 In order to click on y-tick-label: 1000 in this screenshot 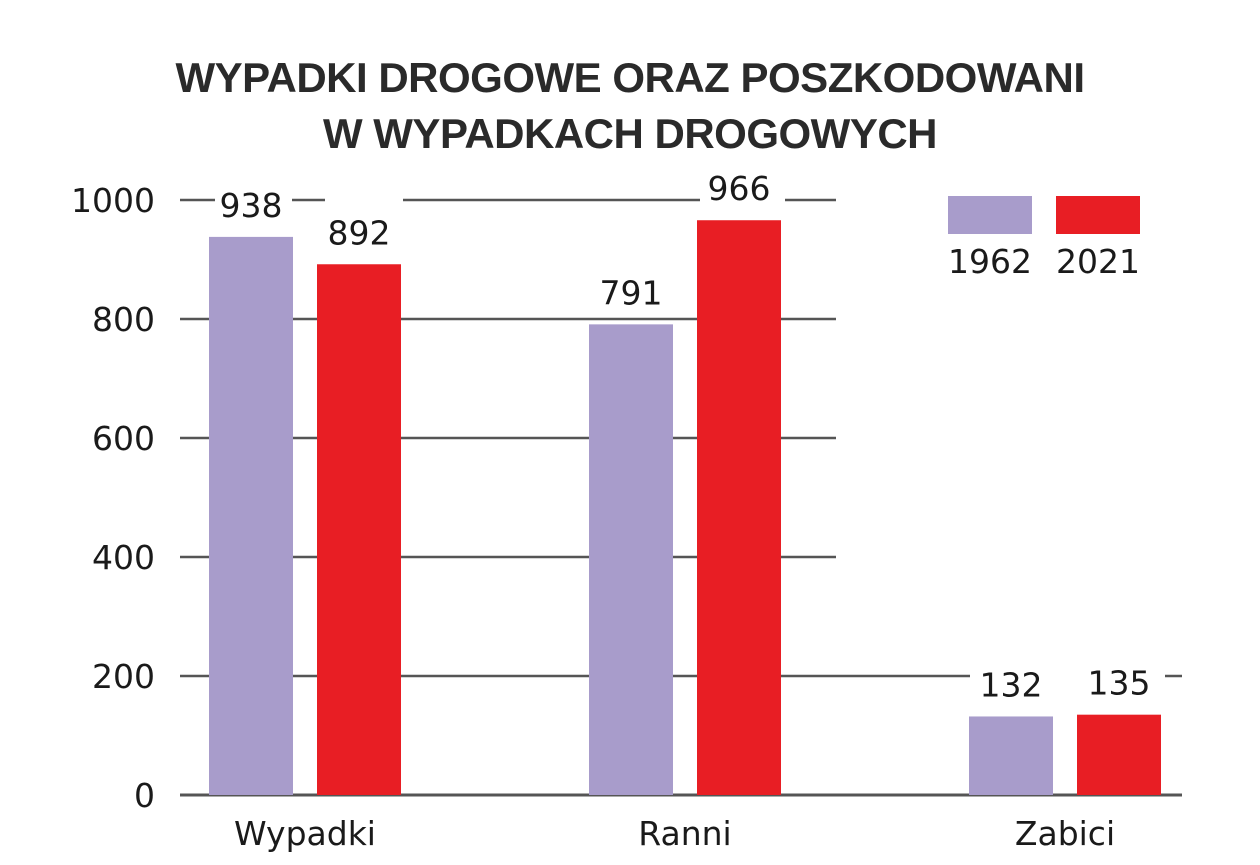, I will do `click(113, 200)`.